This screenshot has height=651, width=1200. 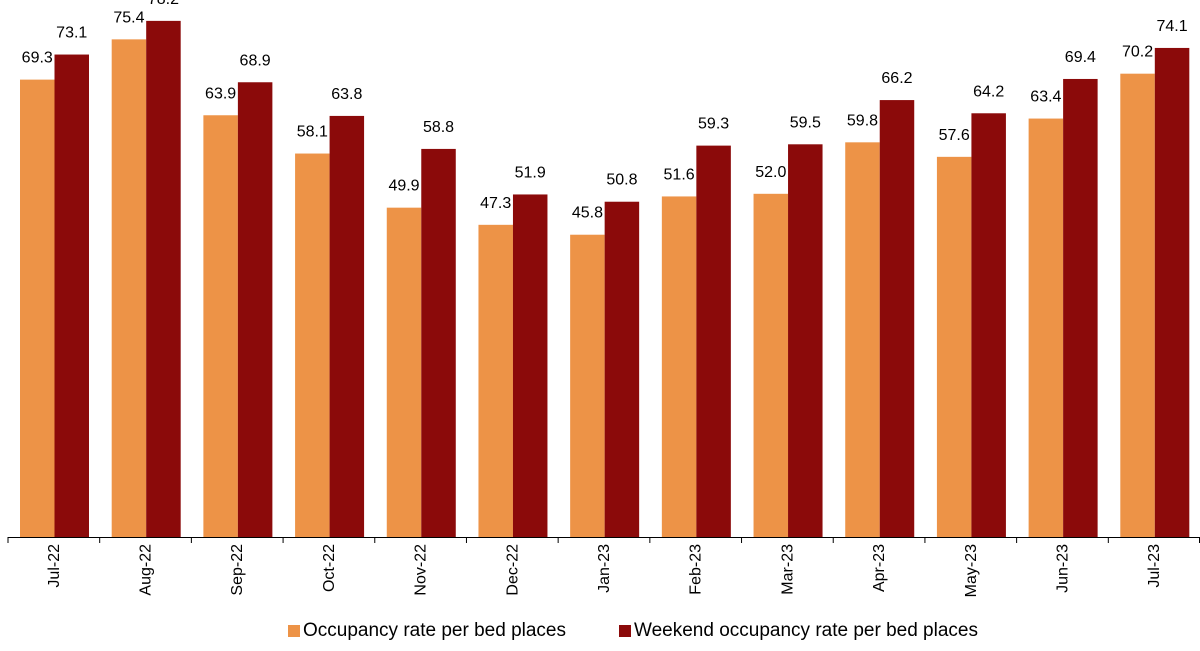 What do you see at coordinates (587, 213) in the screenshot?
I see `value-label-s1-jan-23: 45.8` at bounding box center [587, 213].